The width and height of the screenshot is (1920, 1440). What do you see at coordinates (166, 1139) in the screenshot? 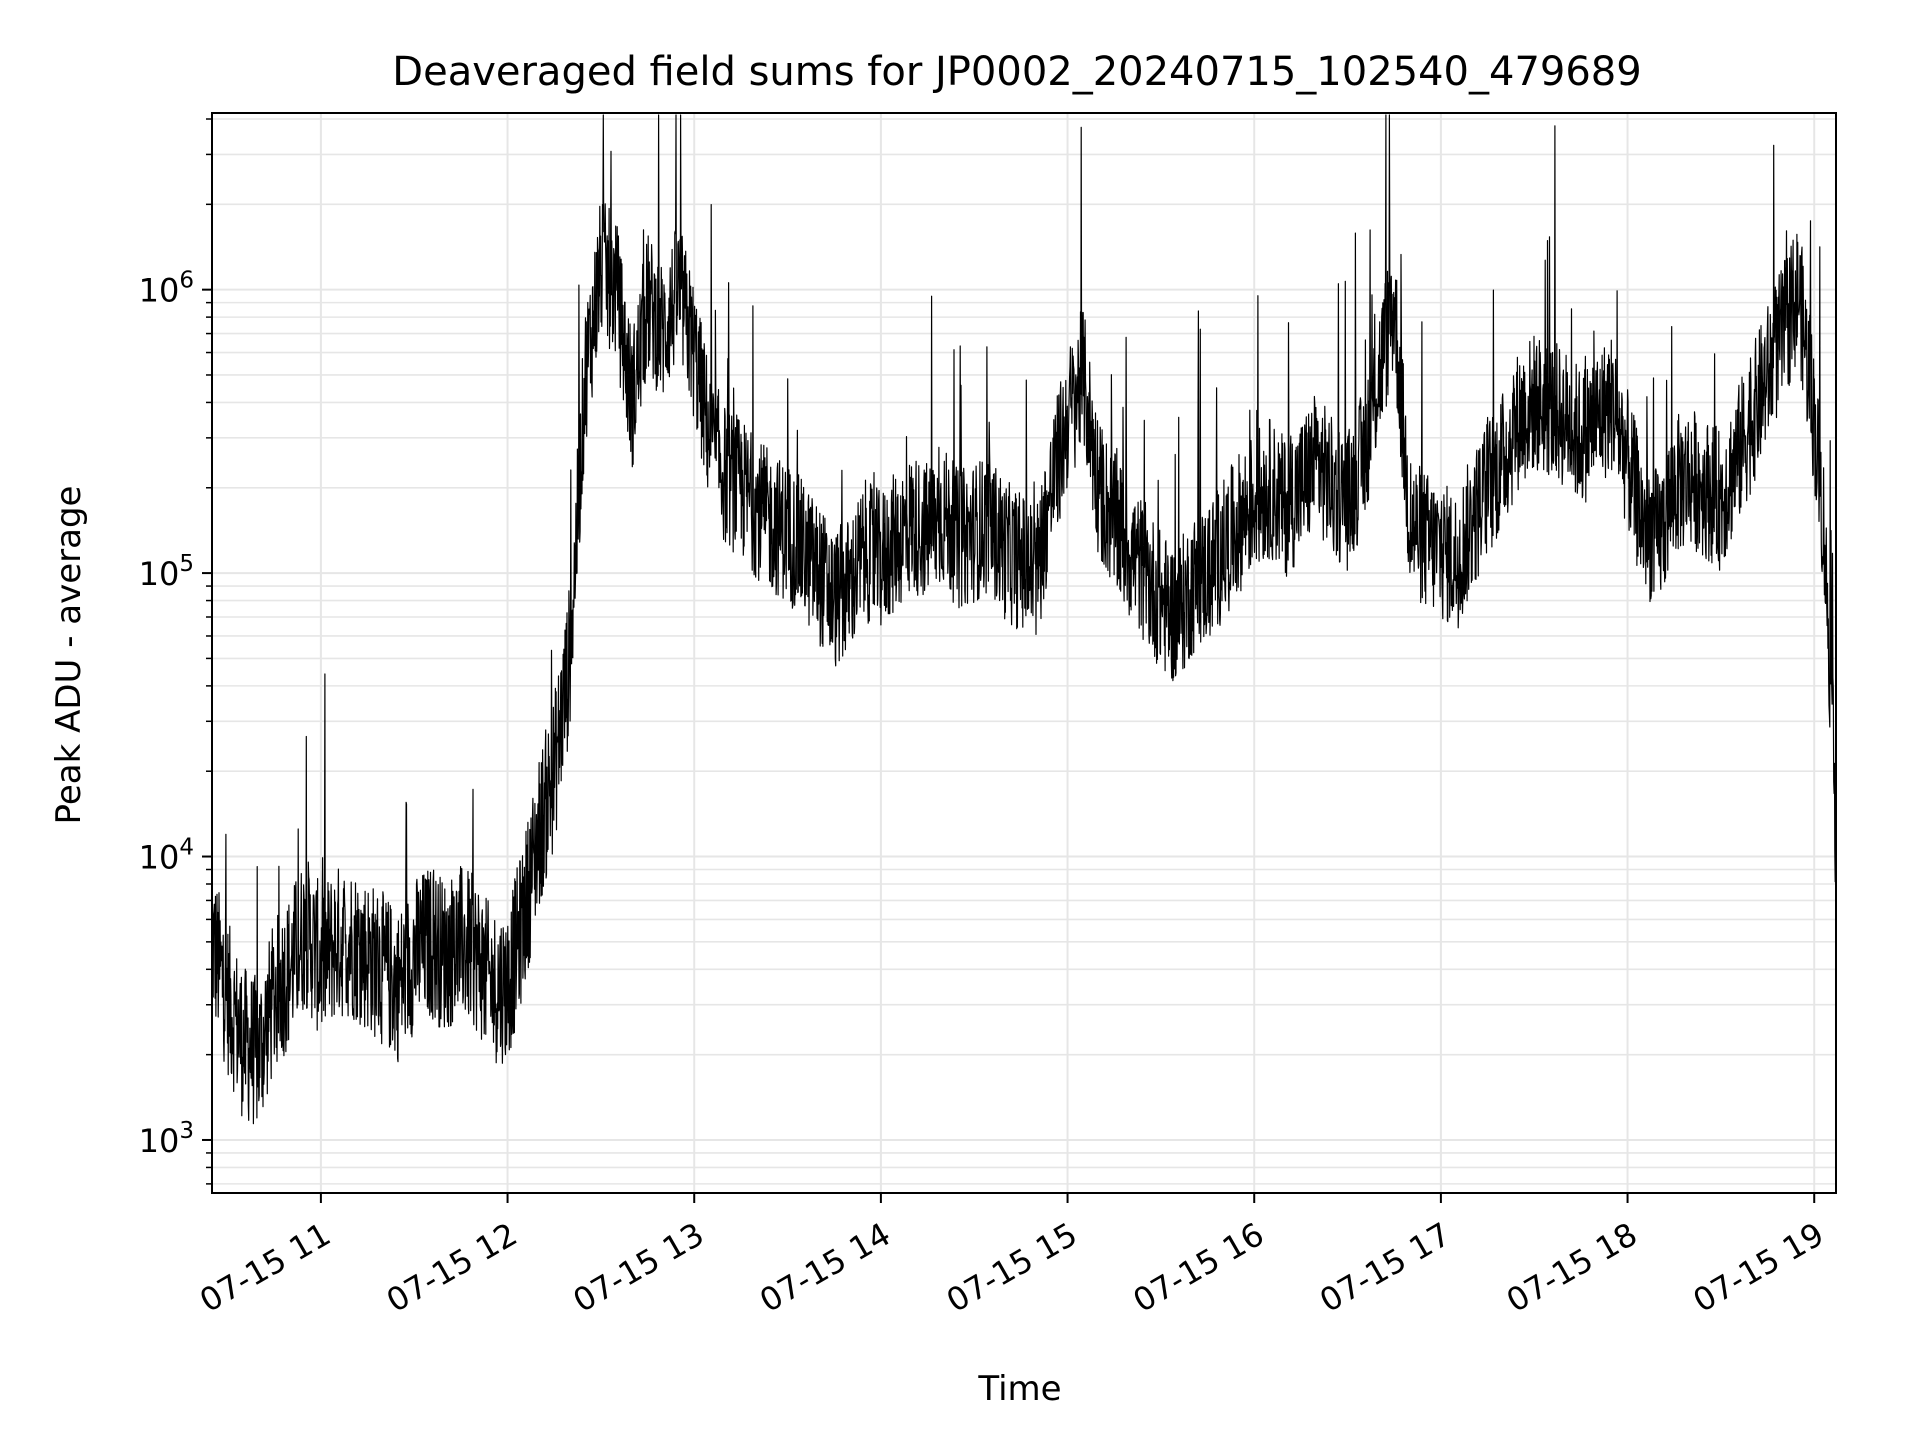
I see `y-tick-label: 10³` at bounding box center [166, 1139].